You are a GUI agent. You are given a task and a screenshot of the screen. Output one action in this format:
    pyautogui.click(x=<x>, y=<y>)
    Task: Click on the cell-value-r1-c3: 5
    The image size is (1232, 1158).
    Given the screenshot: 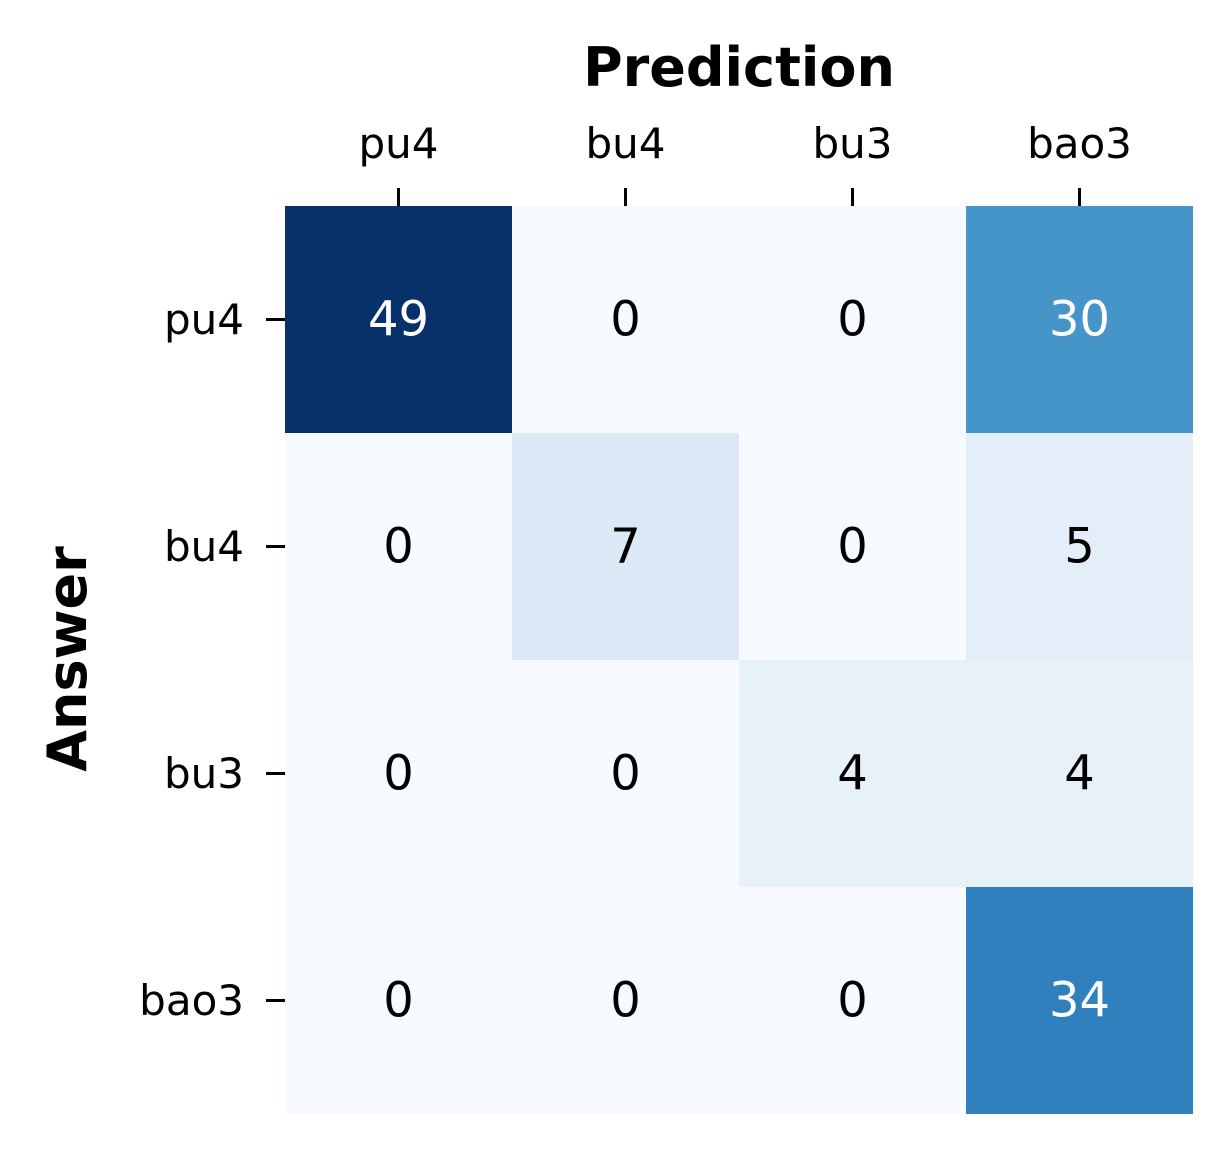 What is the action you would take?
    pyautogui.click(x=1079, y=547)
    